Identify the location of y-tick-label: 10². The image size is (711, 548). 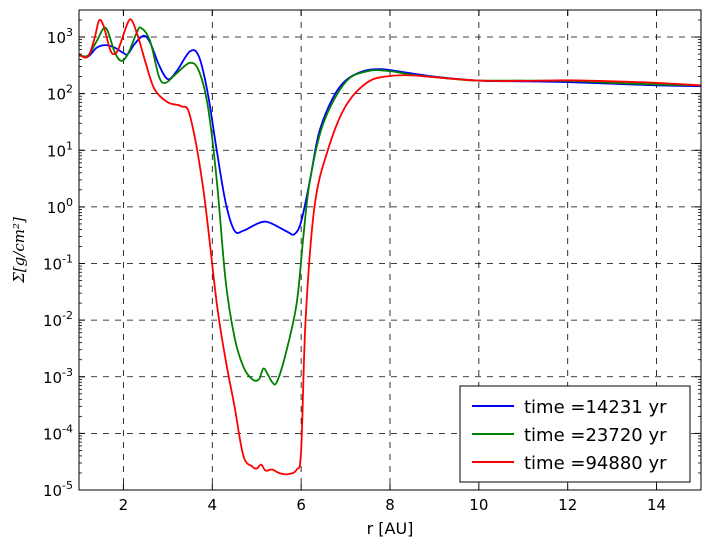
(60, 93).